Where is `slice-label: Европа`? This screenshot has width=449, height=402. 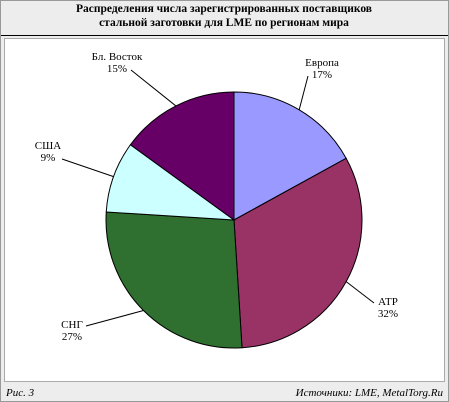 slice-label: Европа is located at coordinates (322, 63).